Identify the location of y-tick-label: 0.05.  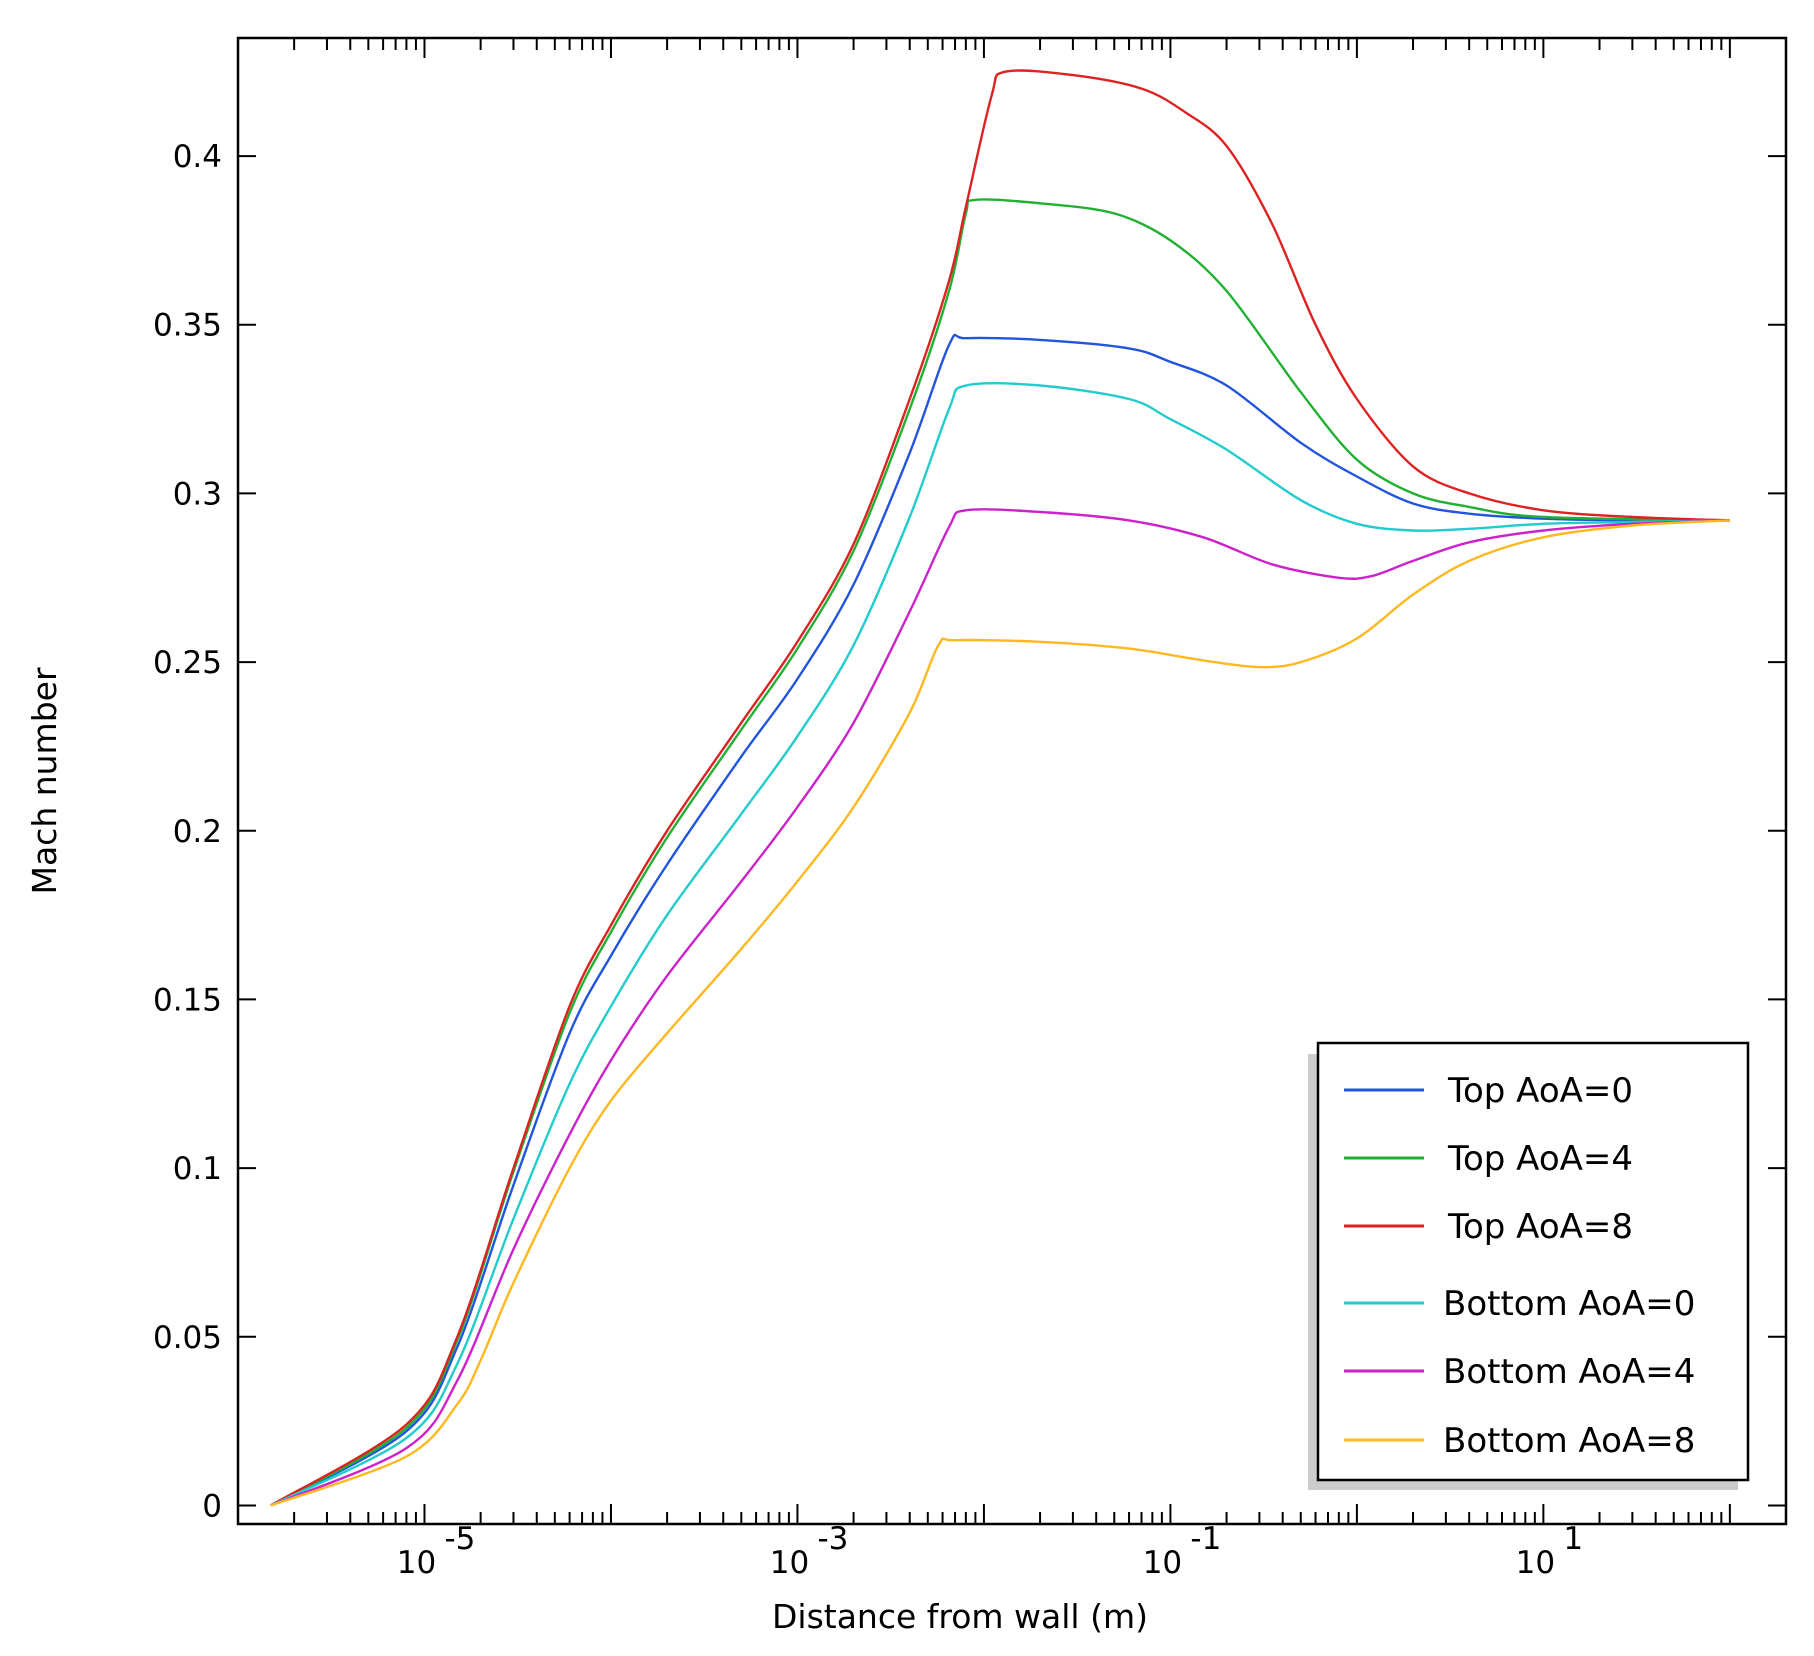
(187, 1338).